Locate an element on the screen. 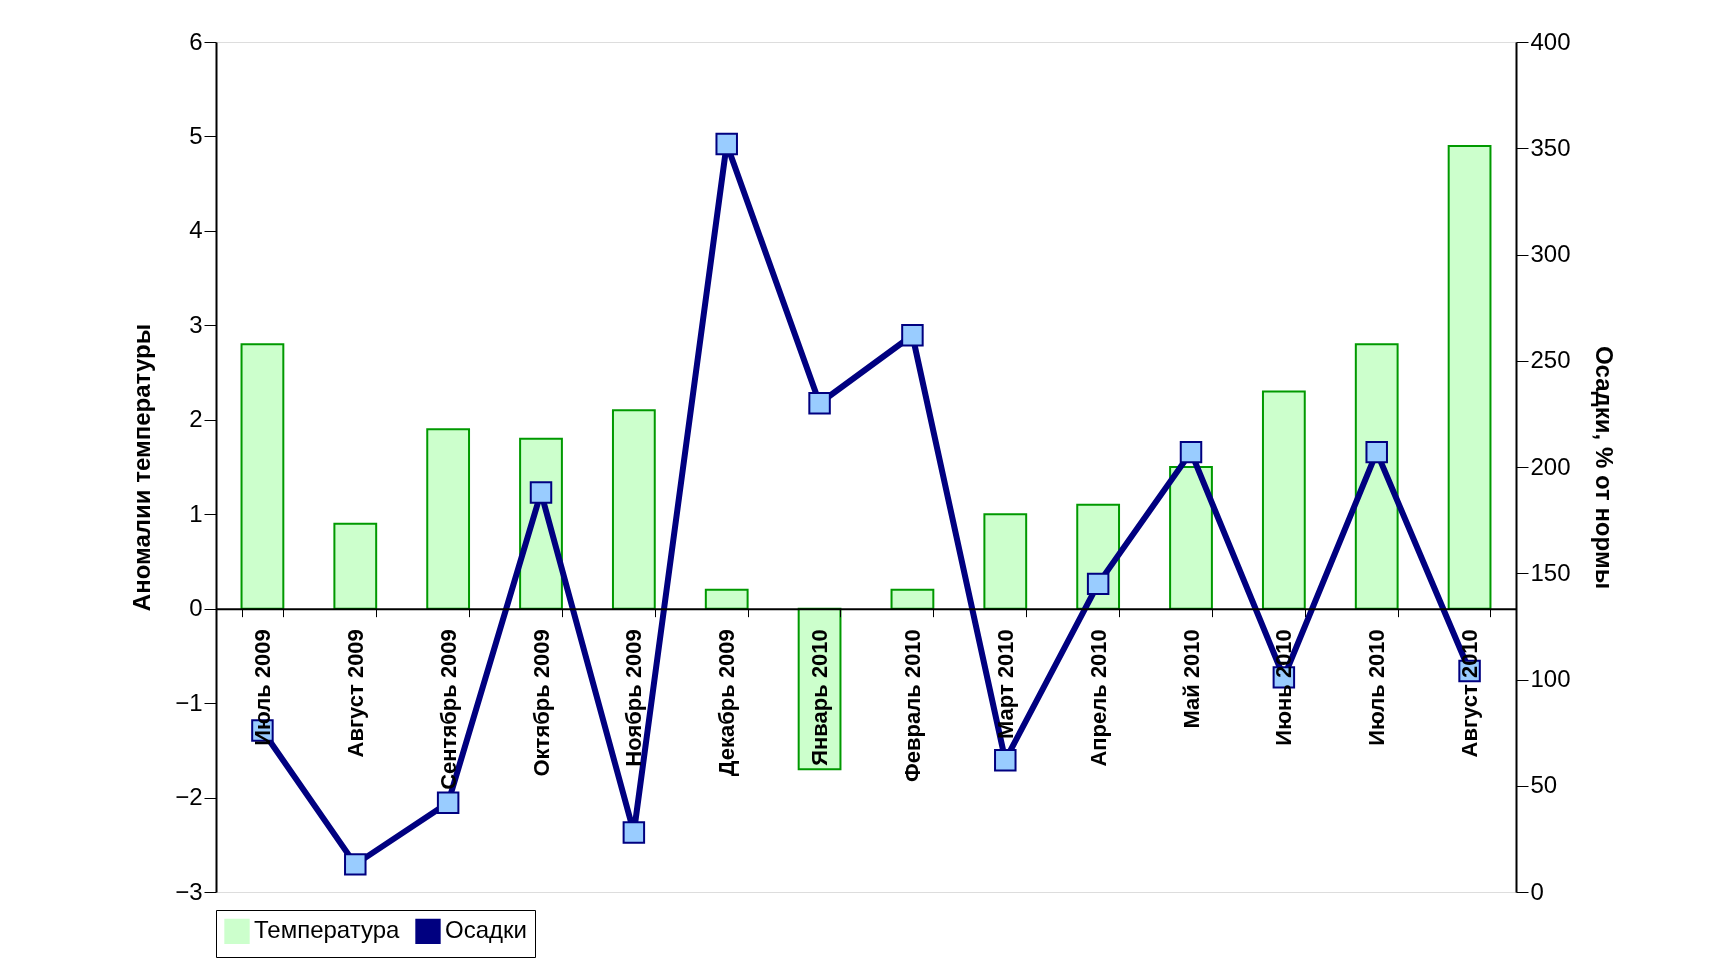 The height and width of the screenshot is (970, 1721). x-tick-label: Август 2010 is located at coordinates (1470, 693).